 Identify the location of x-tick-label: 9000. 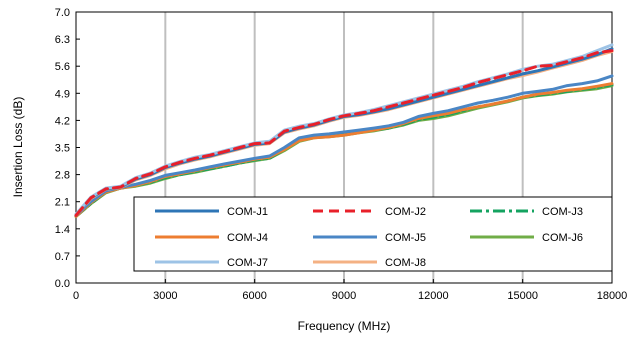
(344, 296).